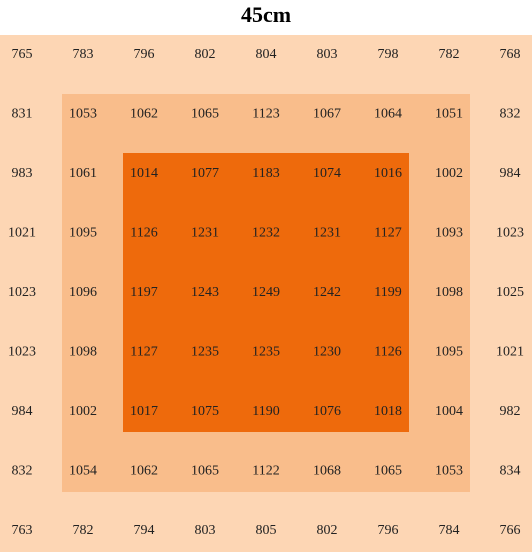 This screenshot has width=532, height=552. Describe the element at coordinates (449, 114) in the screenshot. I see `cell-value: 1051` at that location.